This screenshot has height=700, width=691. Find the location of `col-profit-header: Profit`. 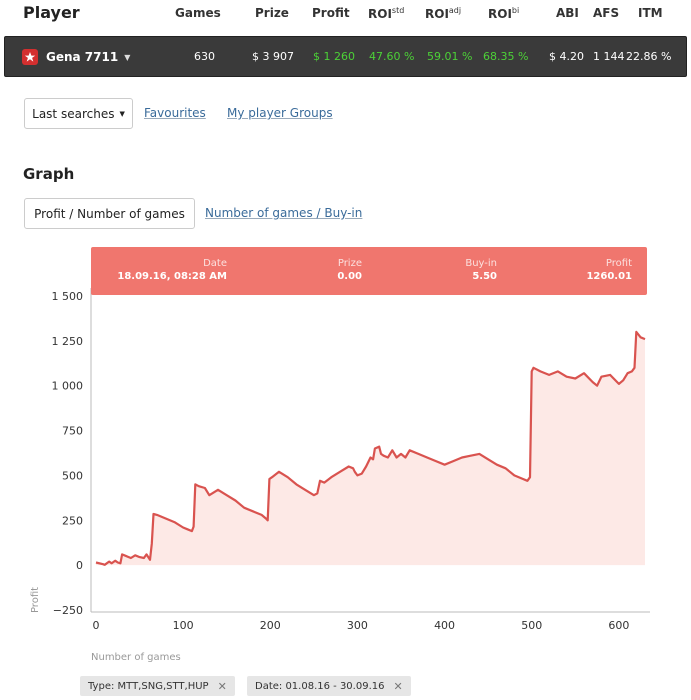

col-profit-header: Profit is located at coordinates (331, 13).